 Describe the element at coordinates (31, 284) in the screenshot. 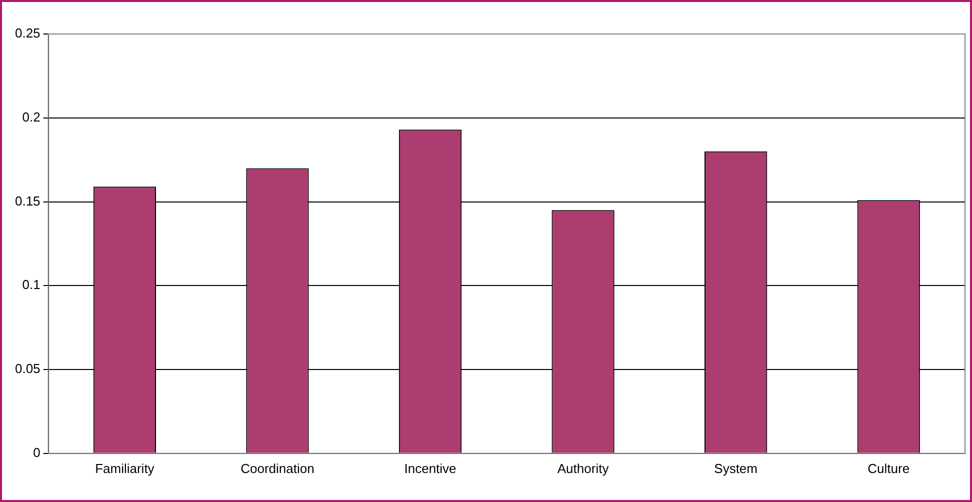

I see `y-tick-label: 0.1` at that location.